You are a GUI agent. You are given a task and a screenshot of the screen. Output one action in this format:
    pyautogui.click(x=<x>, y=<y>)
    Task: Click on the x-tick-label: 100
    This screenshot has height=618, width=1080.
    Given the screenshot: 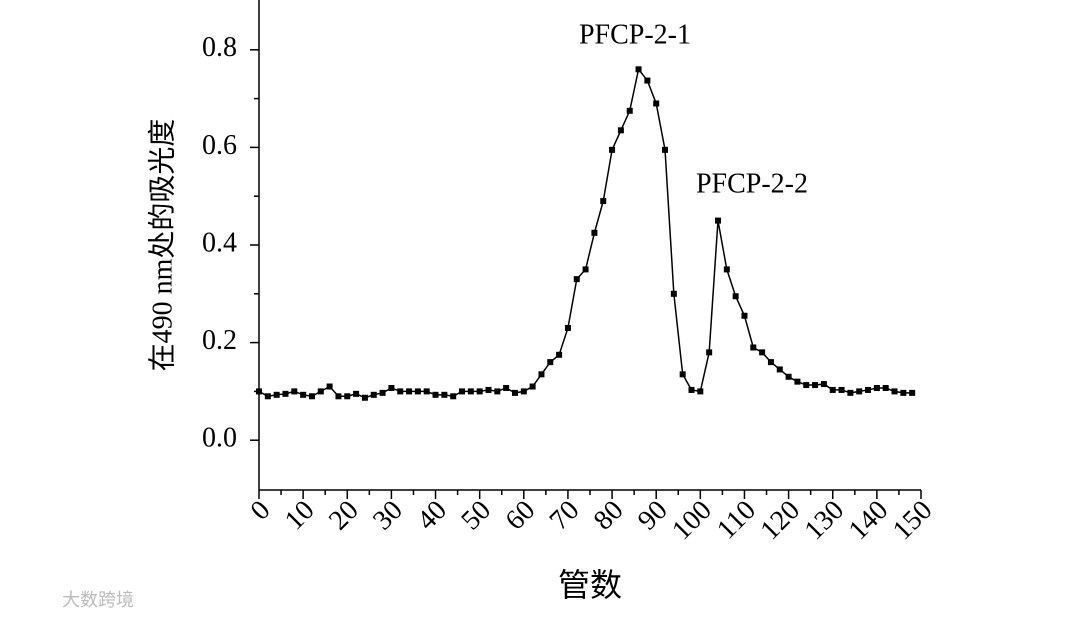 What is the action you would take?
    pyautogui.click(x=692, y=521)
    